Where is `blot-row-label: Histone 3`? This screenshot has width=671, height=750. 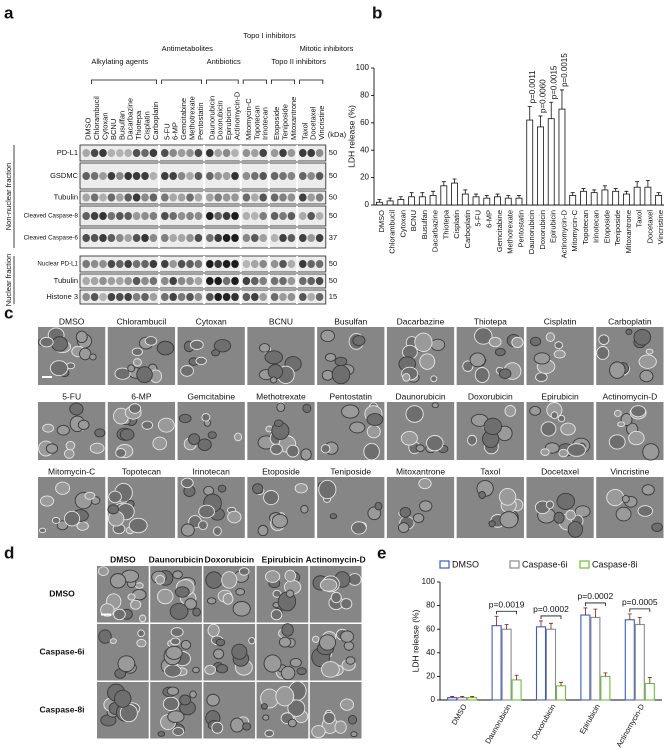
blot-row-label: Histone 3 is located at coordinates (62, 296).